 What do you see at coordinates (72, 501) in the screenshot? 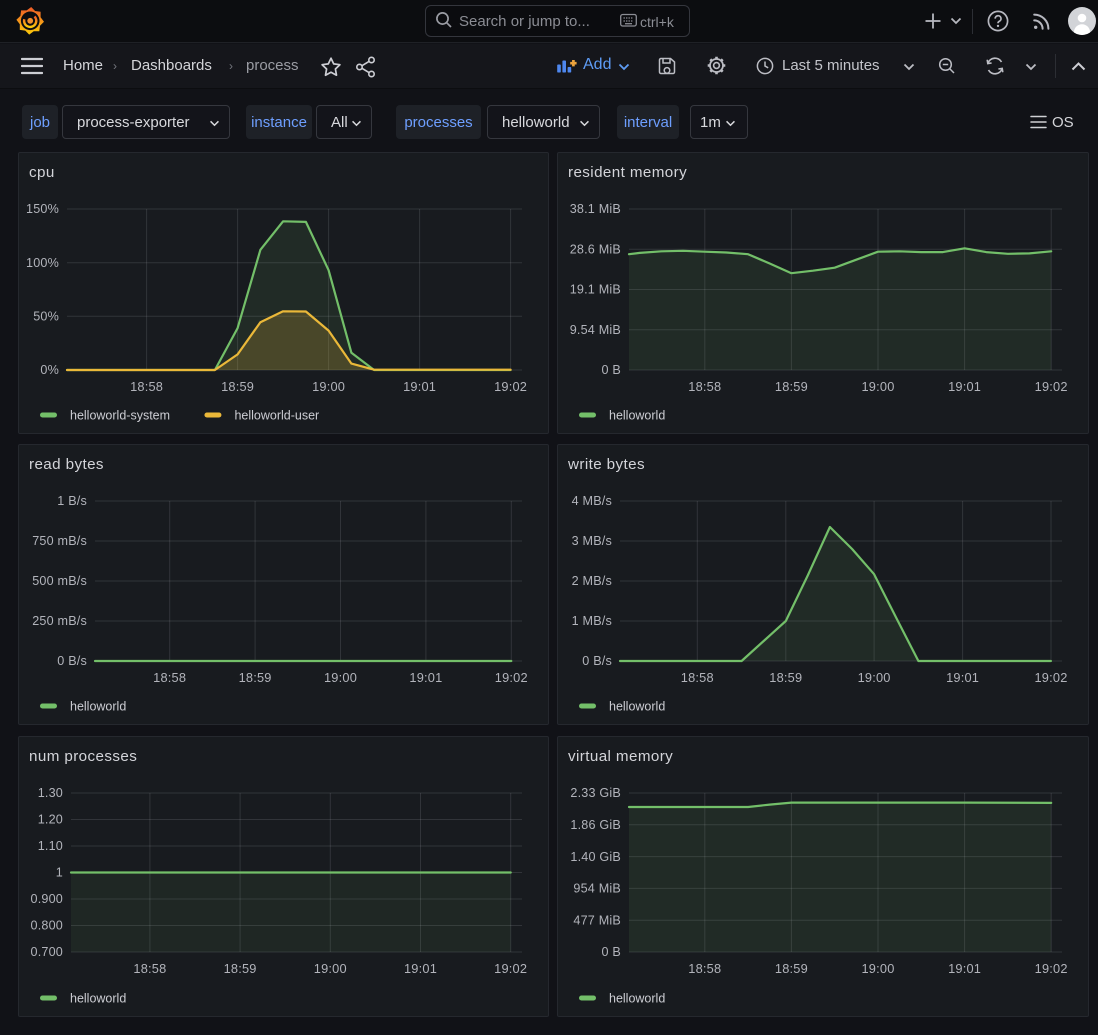
I see `svg-text: 1 B/s` at bounding box center [72, 501].